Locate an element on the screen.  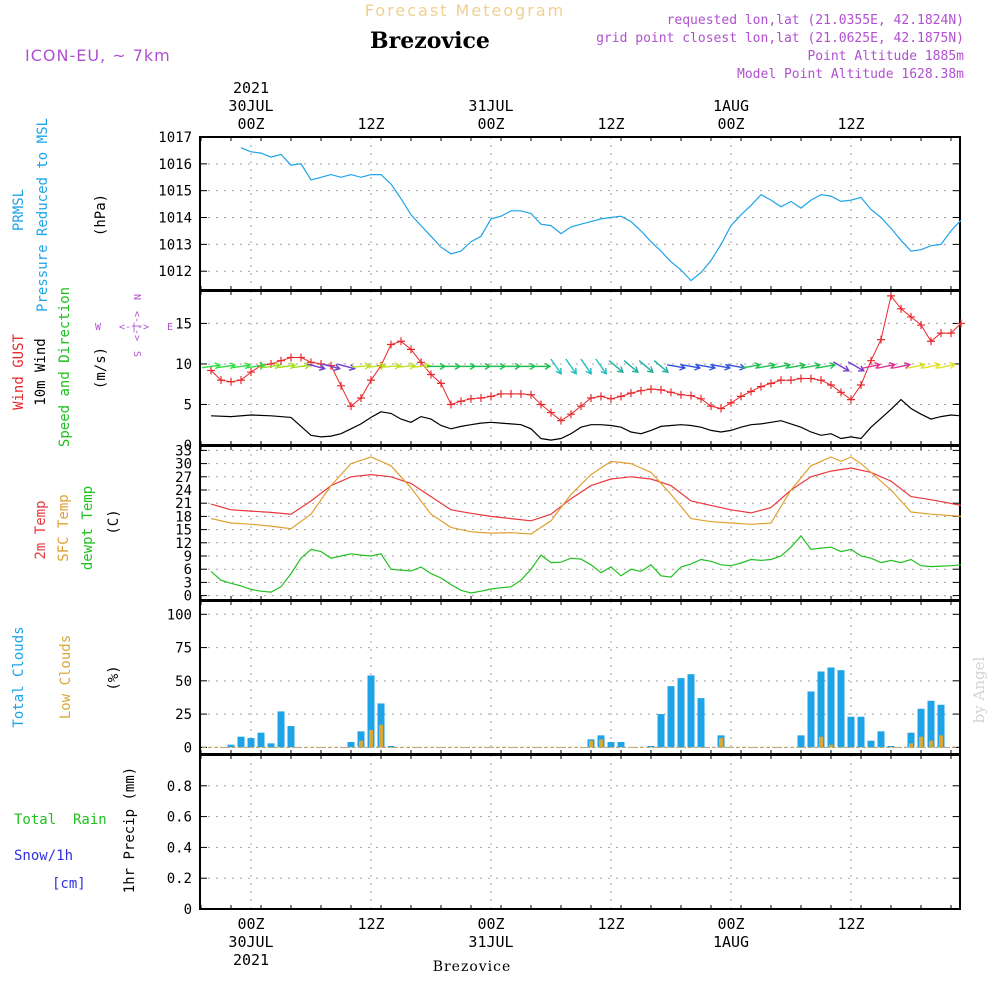
y-tick-label: 1015 is located at coordinates (175, 192).